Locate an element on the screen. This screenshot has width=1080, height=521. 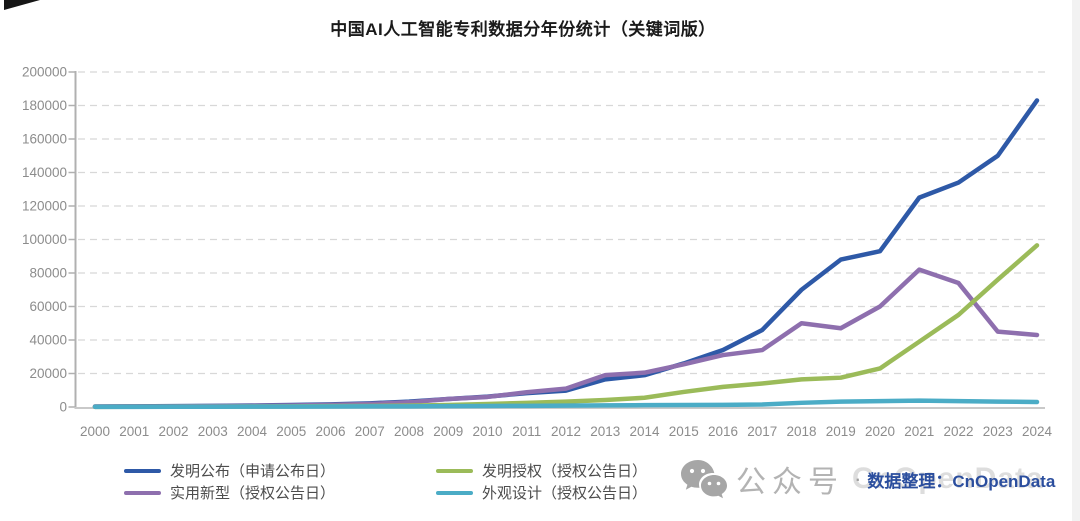
wechat-icon is located at coordinates (704, 479).